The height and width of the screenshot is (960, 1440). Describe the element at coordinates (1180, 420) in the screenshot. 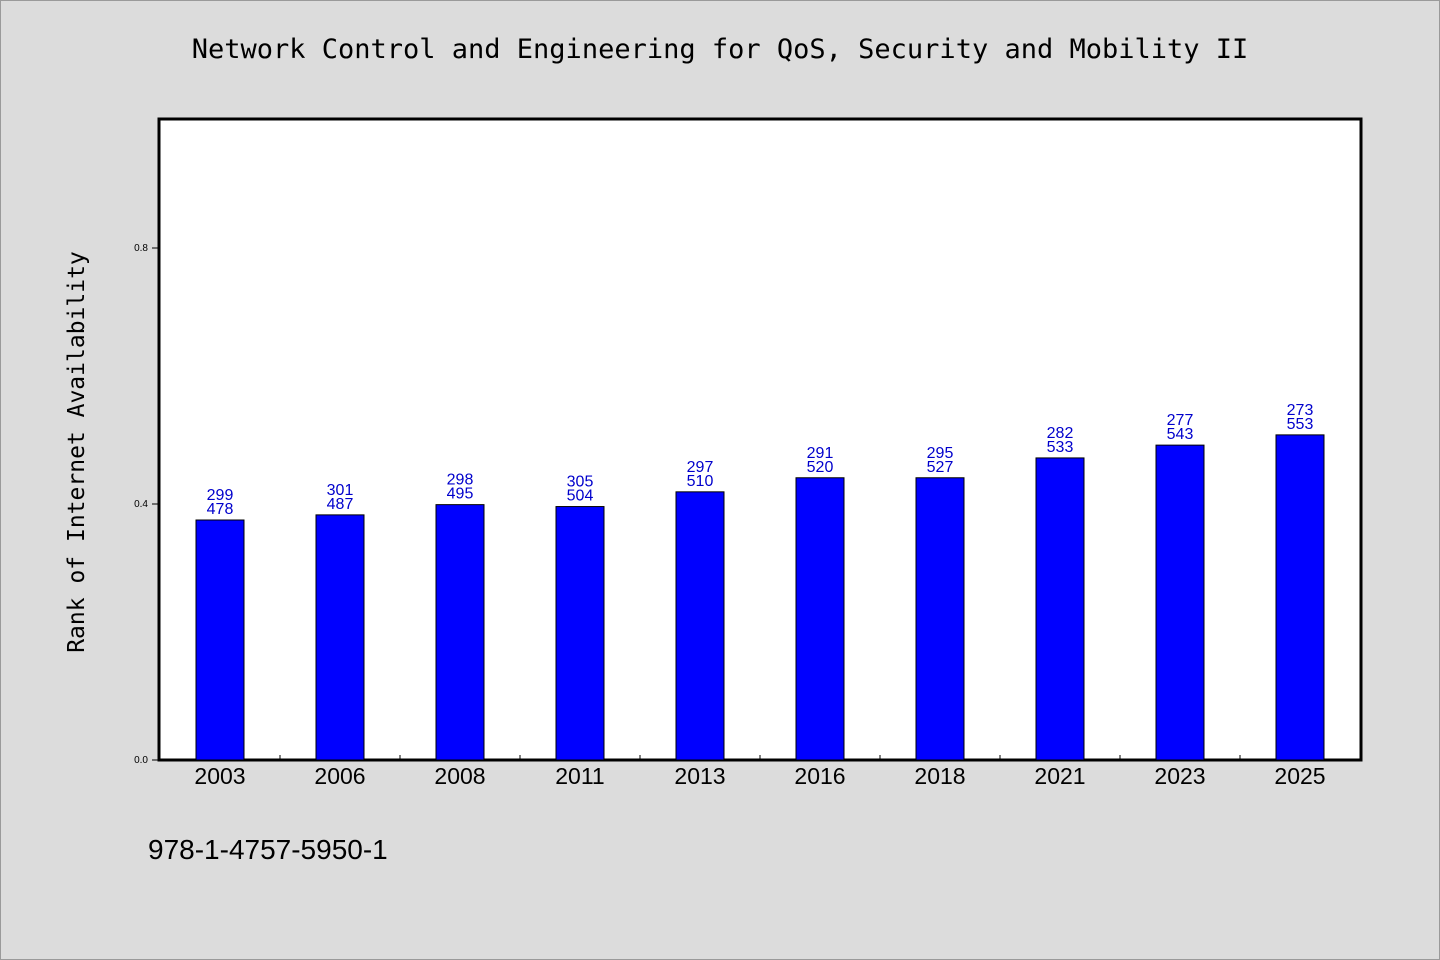

I see `data-label-top: 277` at that location.